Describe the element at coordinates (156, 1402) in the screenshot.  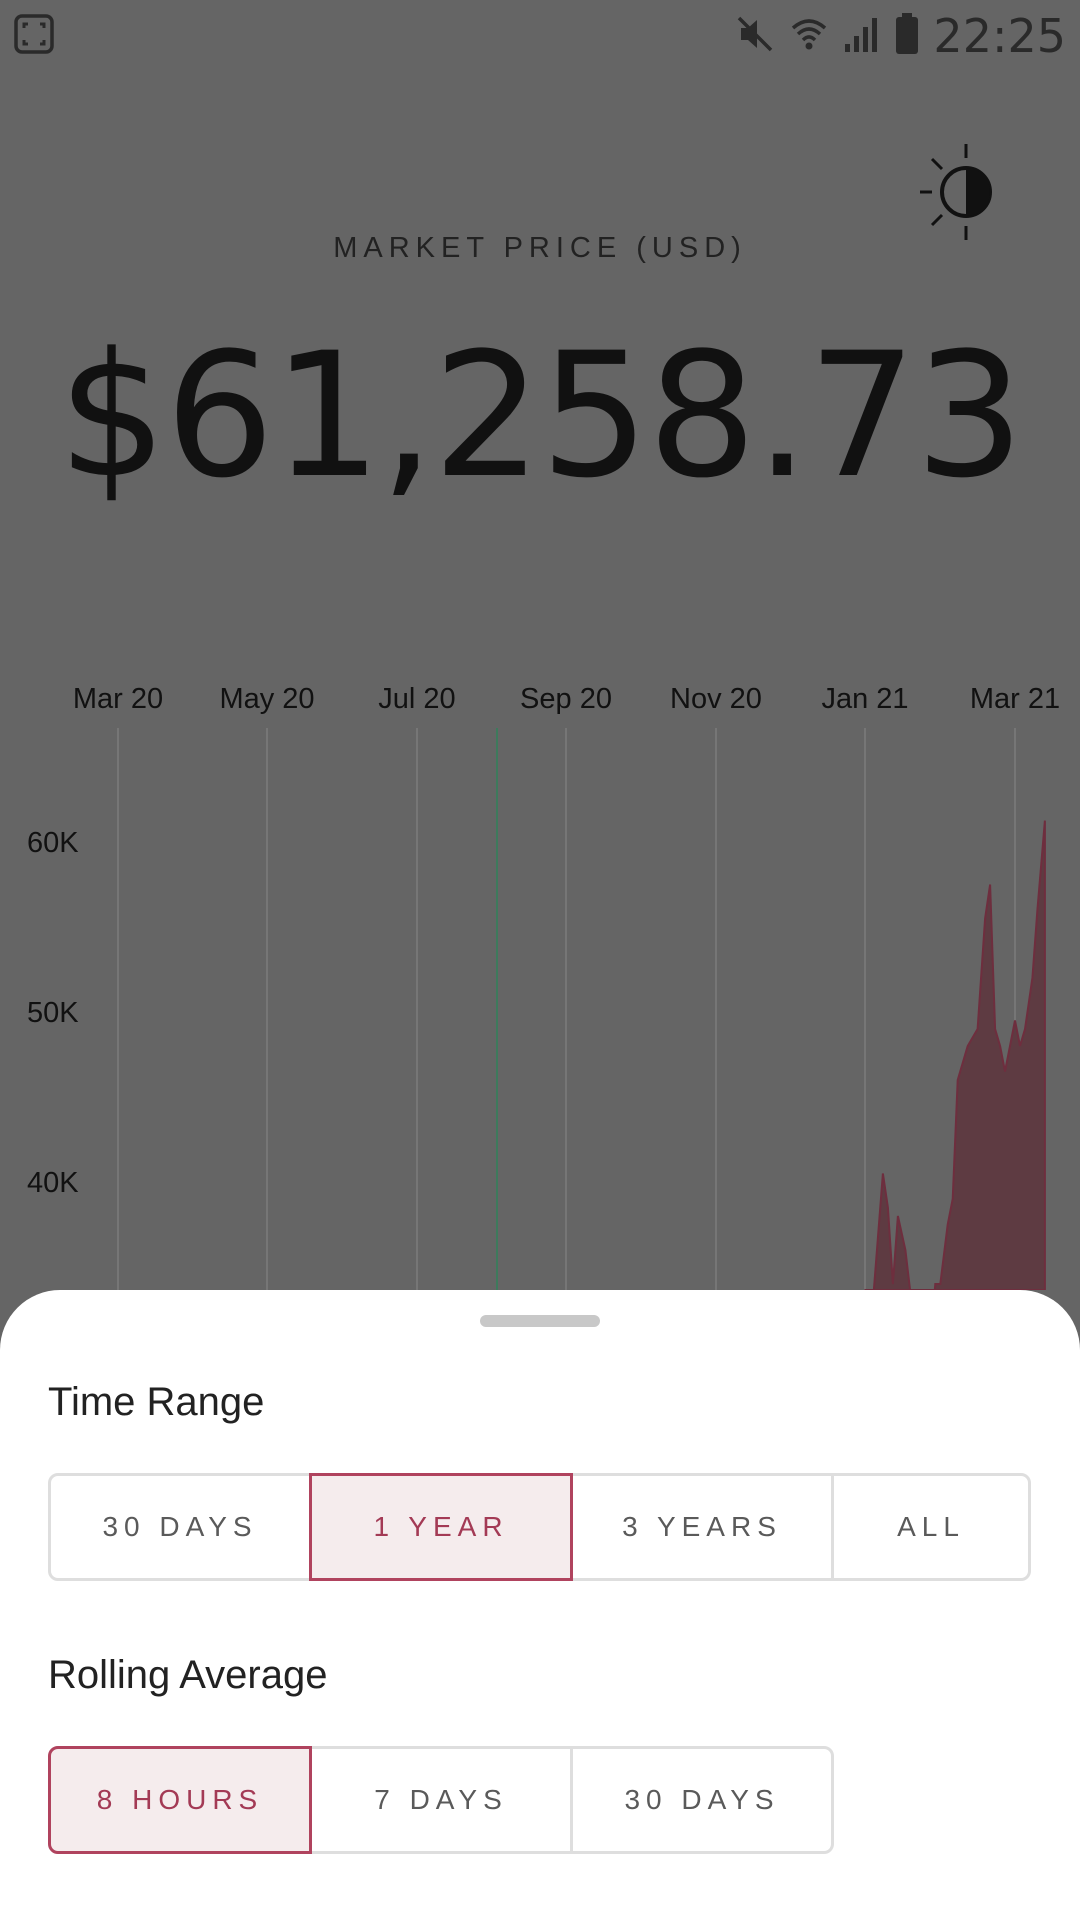
I see `time-range-title: Time Range` at that location.